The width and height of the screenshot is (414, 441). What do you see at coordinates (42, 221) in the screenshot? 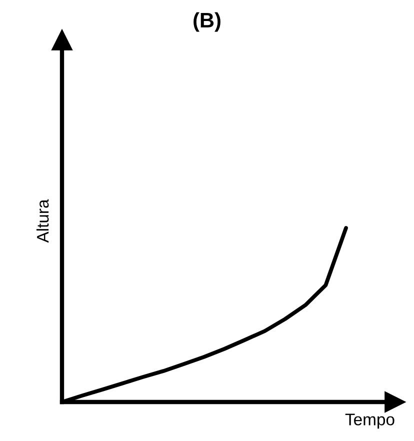
I see `y-axis-title: Altura` at bounding box center [42, 221].